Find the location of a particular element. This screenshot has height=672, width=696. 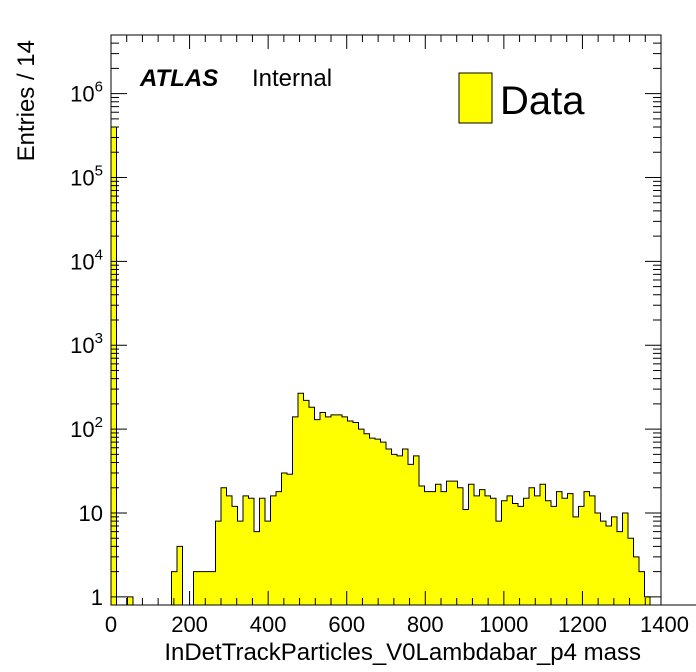

x-tick-label: 1000 is located at coordinates (503, 624).